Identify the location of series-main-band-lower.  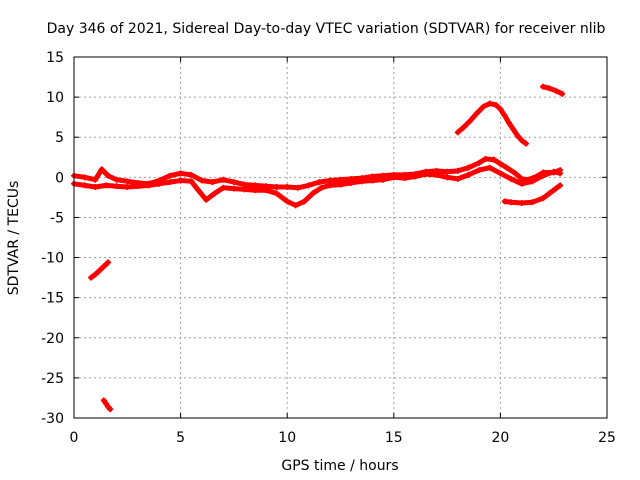
(317, 186).